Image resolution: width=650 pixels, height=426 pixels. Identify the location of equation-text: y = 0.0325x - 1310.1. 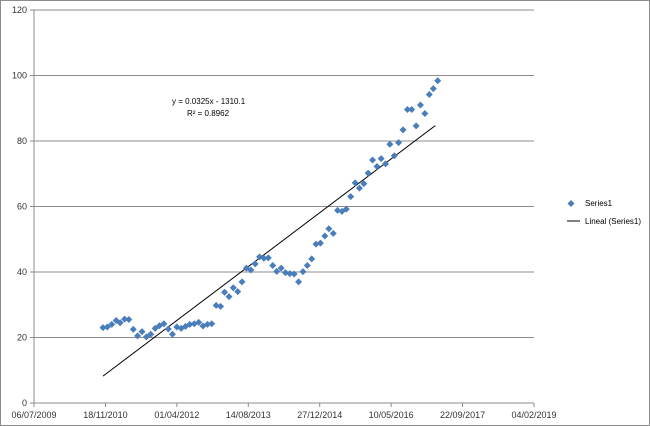
(209, 101).